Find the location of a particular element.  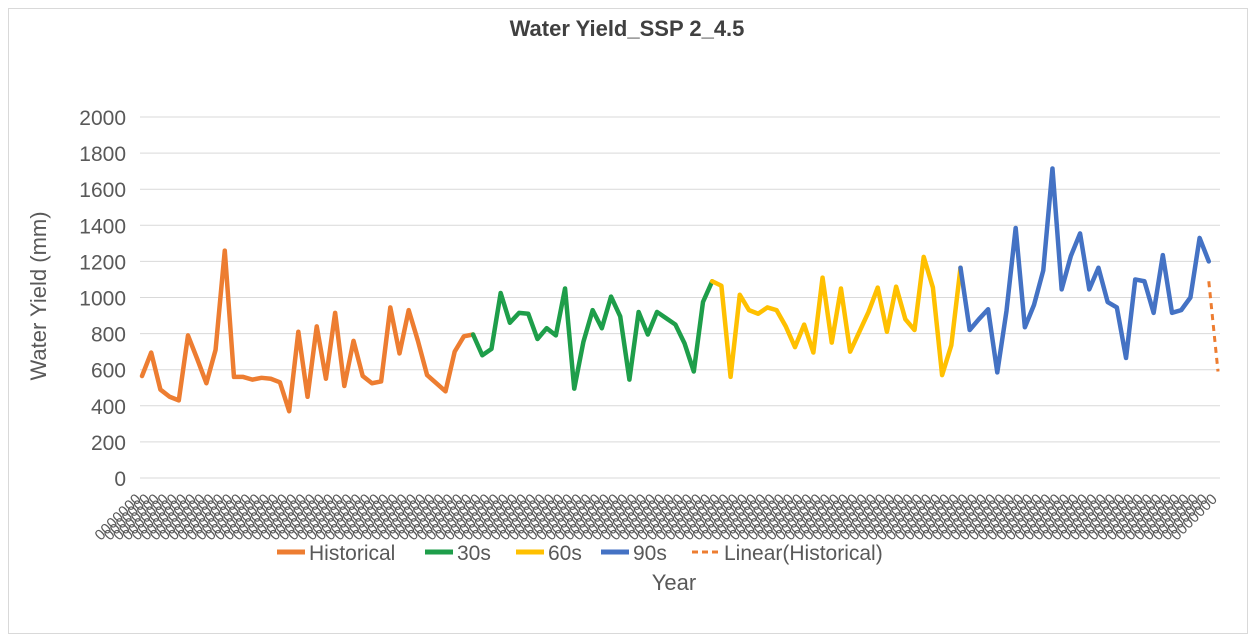

y-tick-label: 800 is located at coordinates (108, 335).